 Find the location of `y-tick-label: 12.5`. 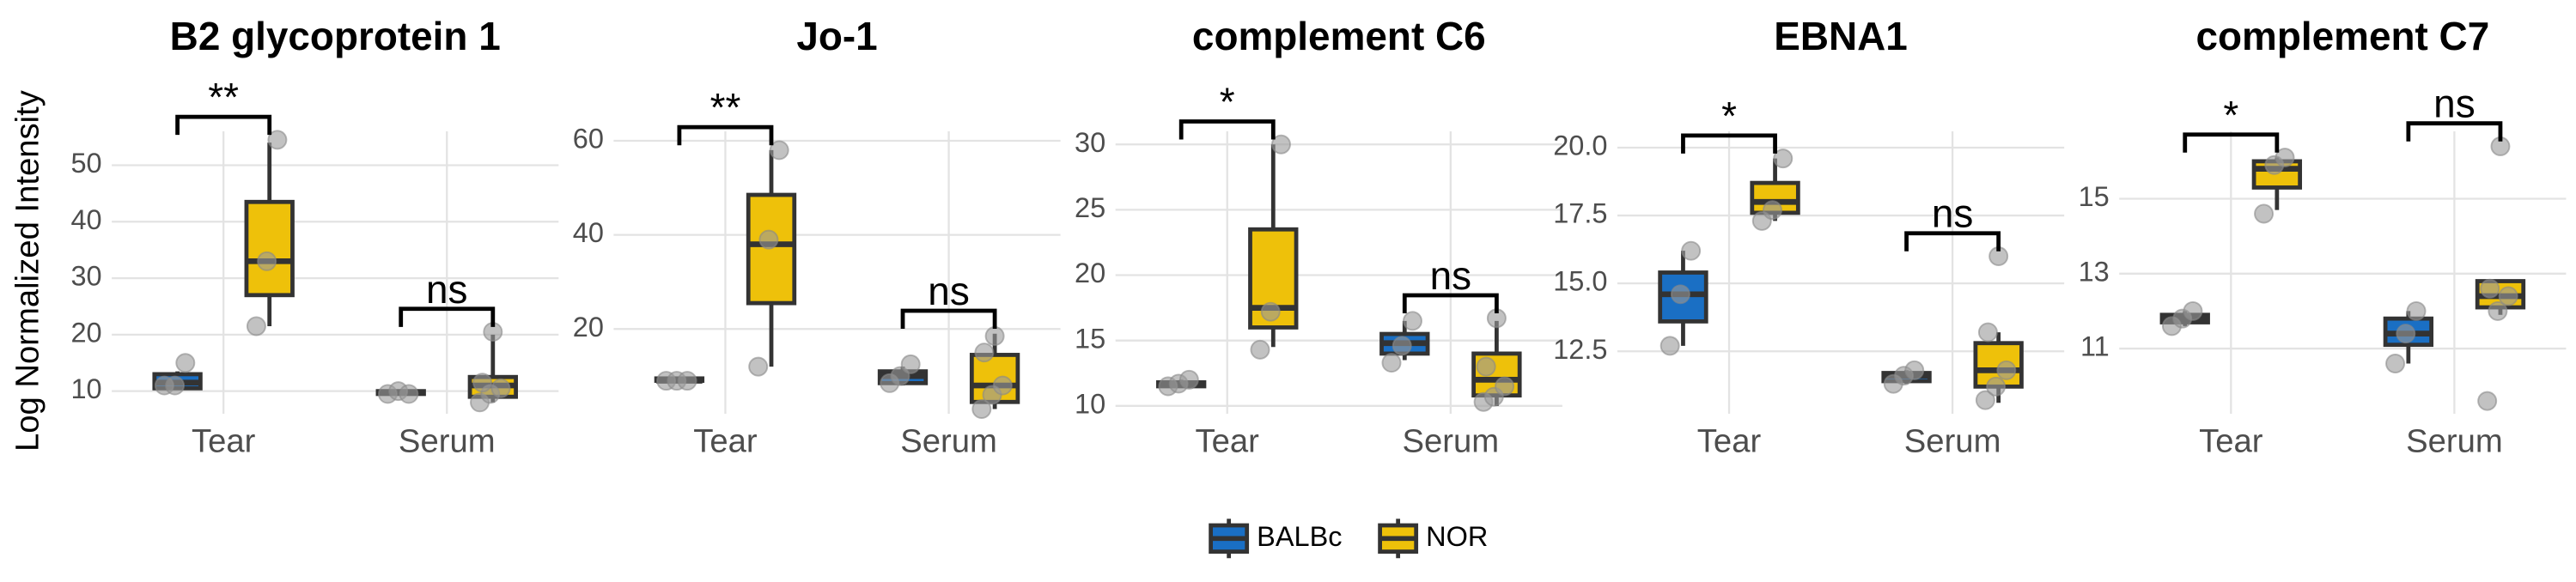

y-tick-label: 12.5 is located at coordinates (1580, 350).